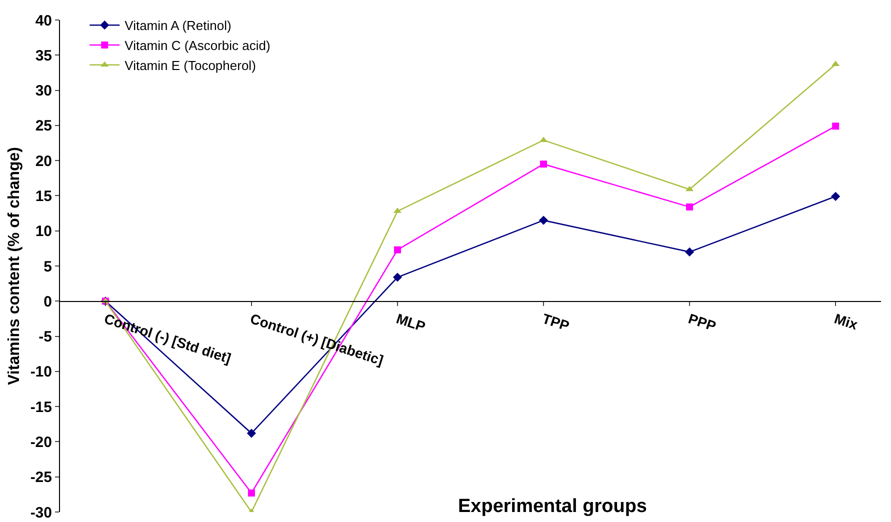  I want to click on y-tick-label: -10, so click(41, 372).